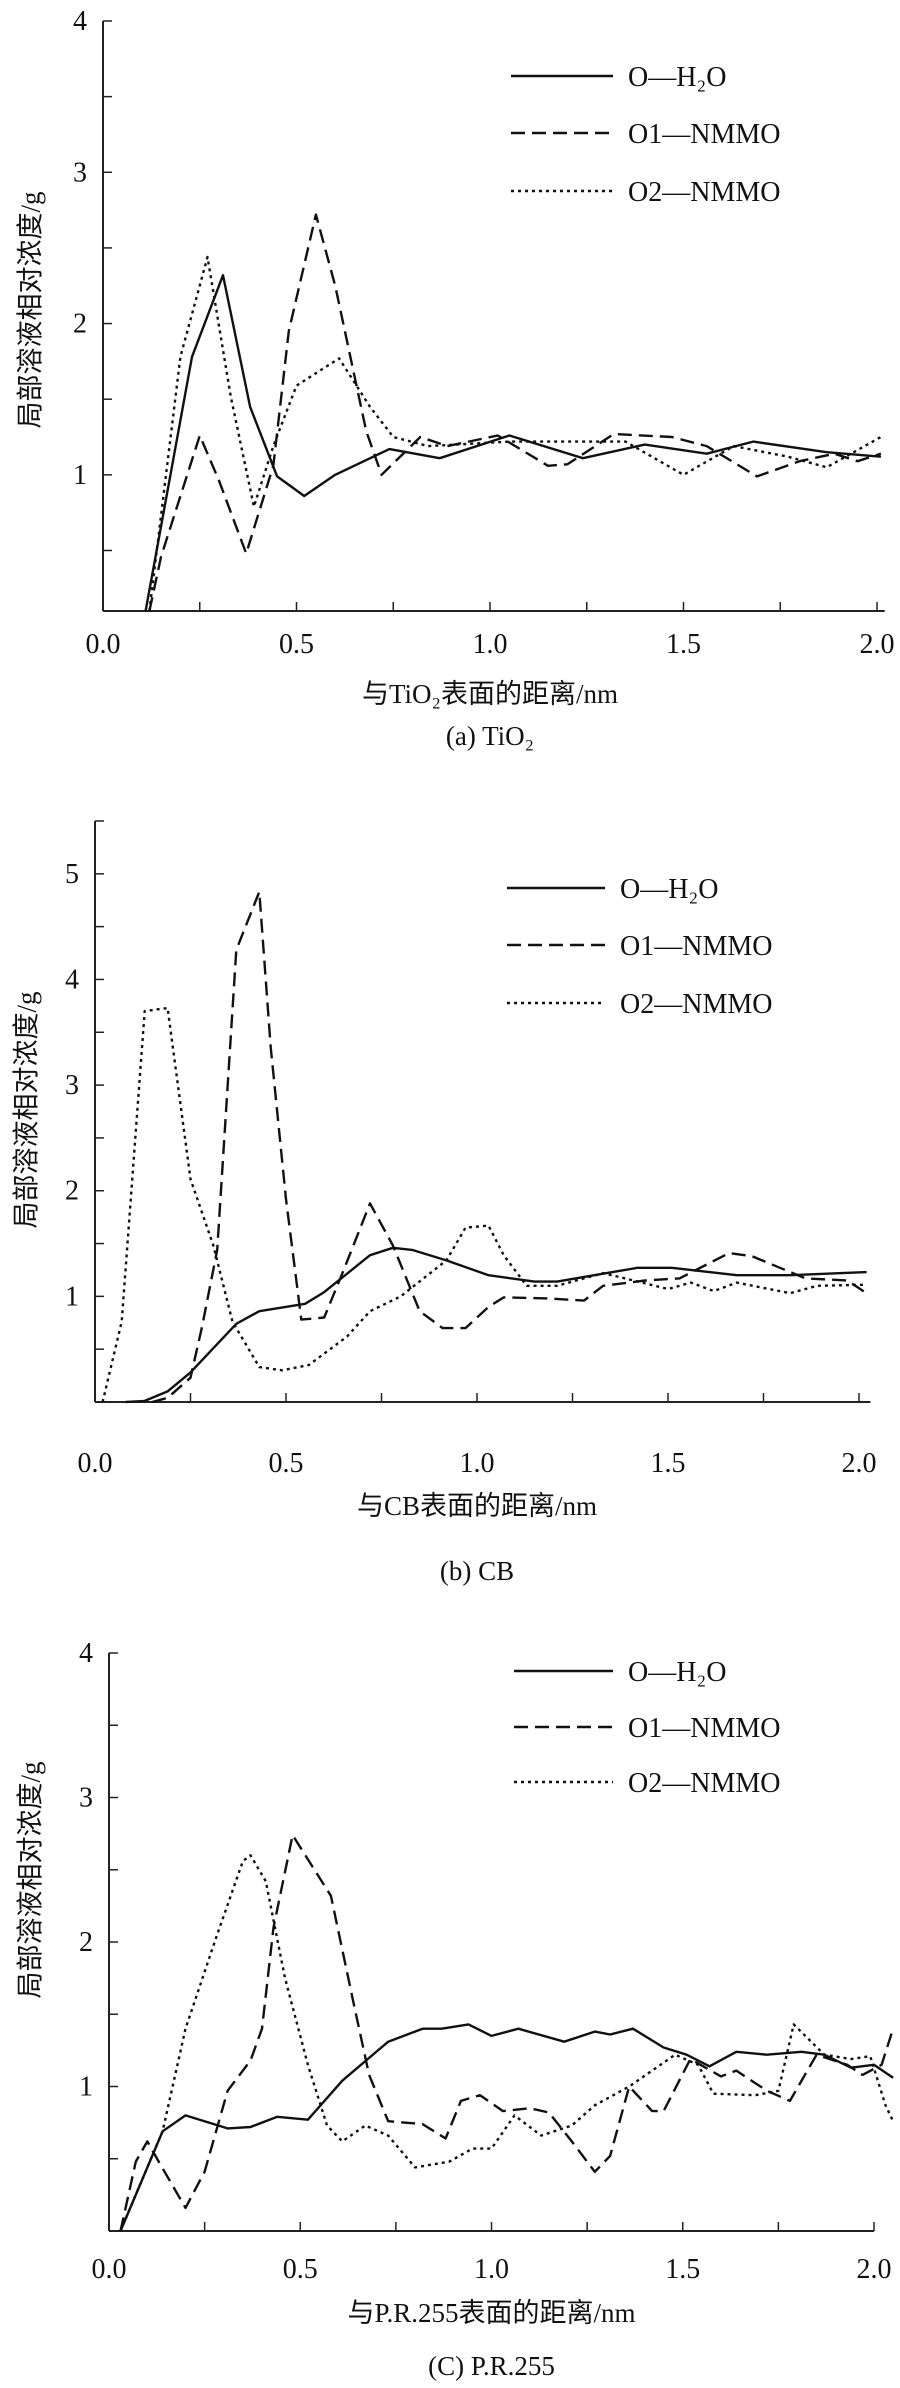 Image resolution: width=900 pixels, height=2388 pixels. What do you see at coordinates (491, 2366) in the screenshot?
I see `chart-caption: (C) P.R.255` at bounding box center [491, 2366].